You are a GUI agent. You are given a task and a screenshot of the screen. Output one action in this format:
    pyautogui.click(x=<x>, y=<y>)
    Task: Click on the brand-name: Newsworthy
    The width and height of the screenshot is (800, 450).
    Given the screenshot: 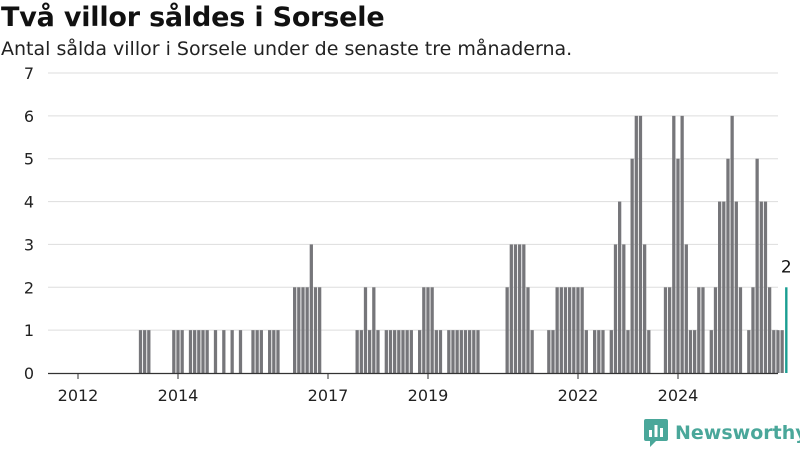 What is the action you would take?
    pyautogui.click(x=737, y=433)
    